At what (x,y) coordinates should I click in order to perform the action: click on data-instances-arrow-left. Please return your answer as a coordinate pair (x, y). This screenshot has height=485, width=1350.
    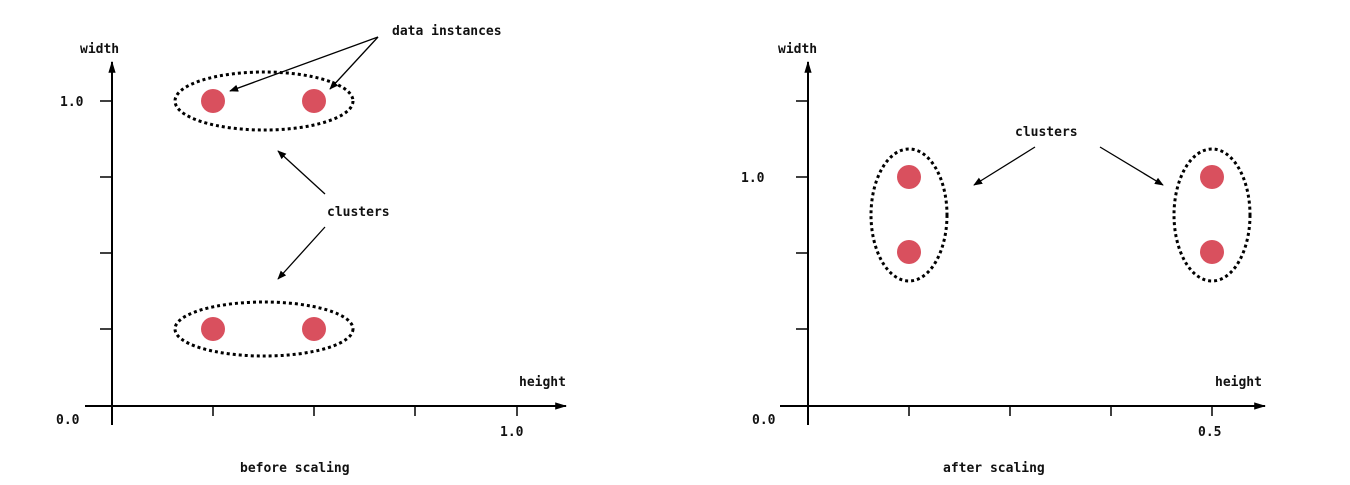
    Looking at the image, I should click on (304, 64).